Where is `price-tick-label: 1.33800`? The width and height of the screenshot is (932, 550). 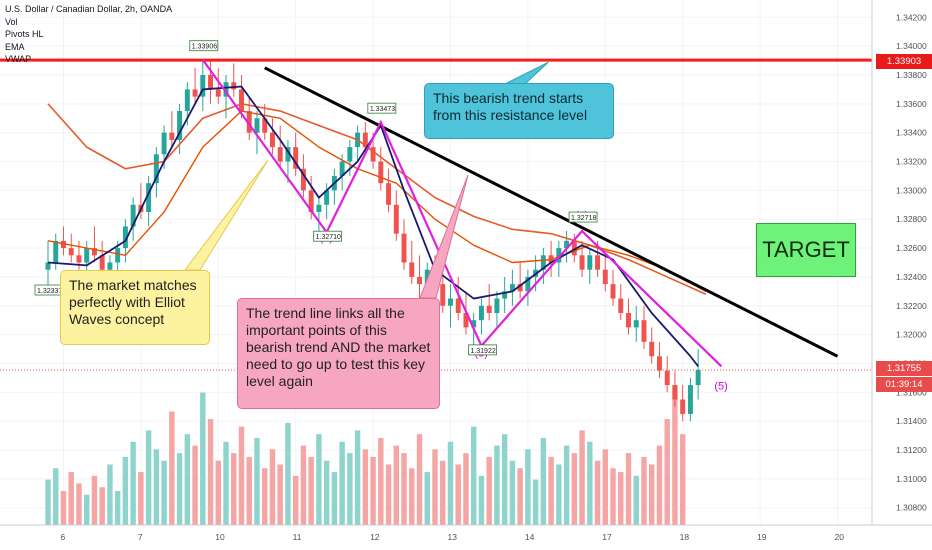 price-tick-label: 1.33800 is located at coordinates (911, 75).